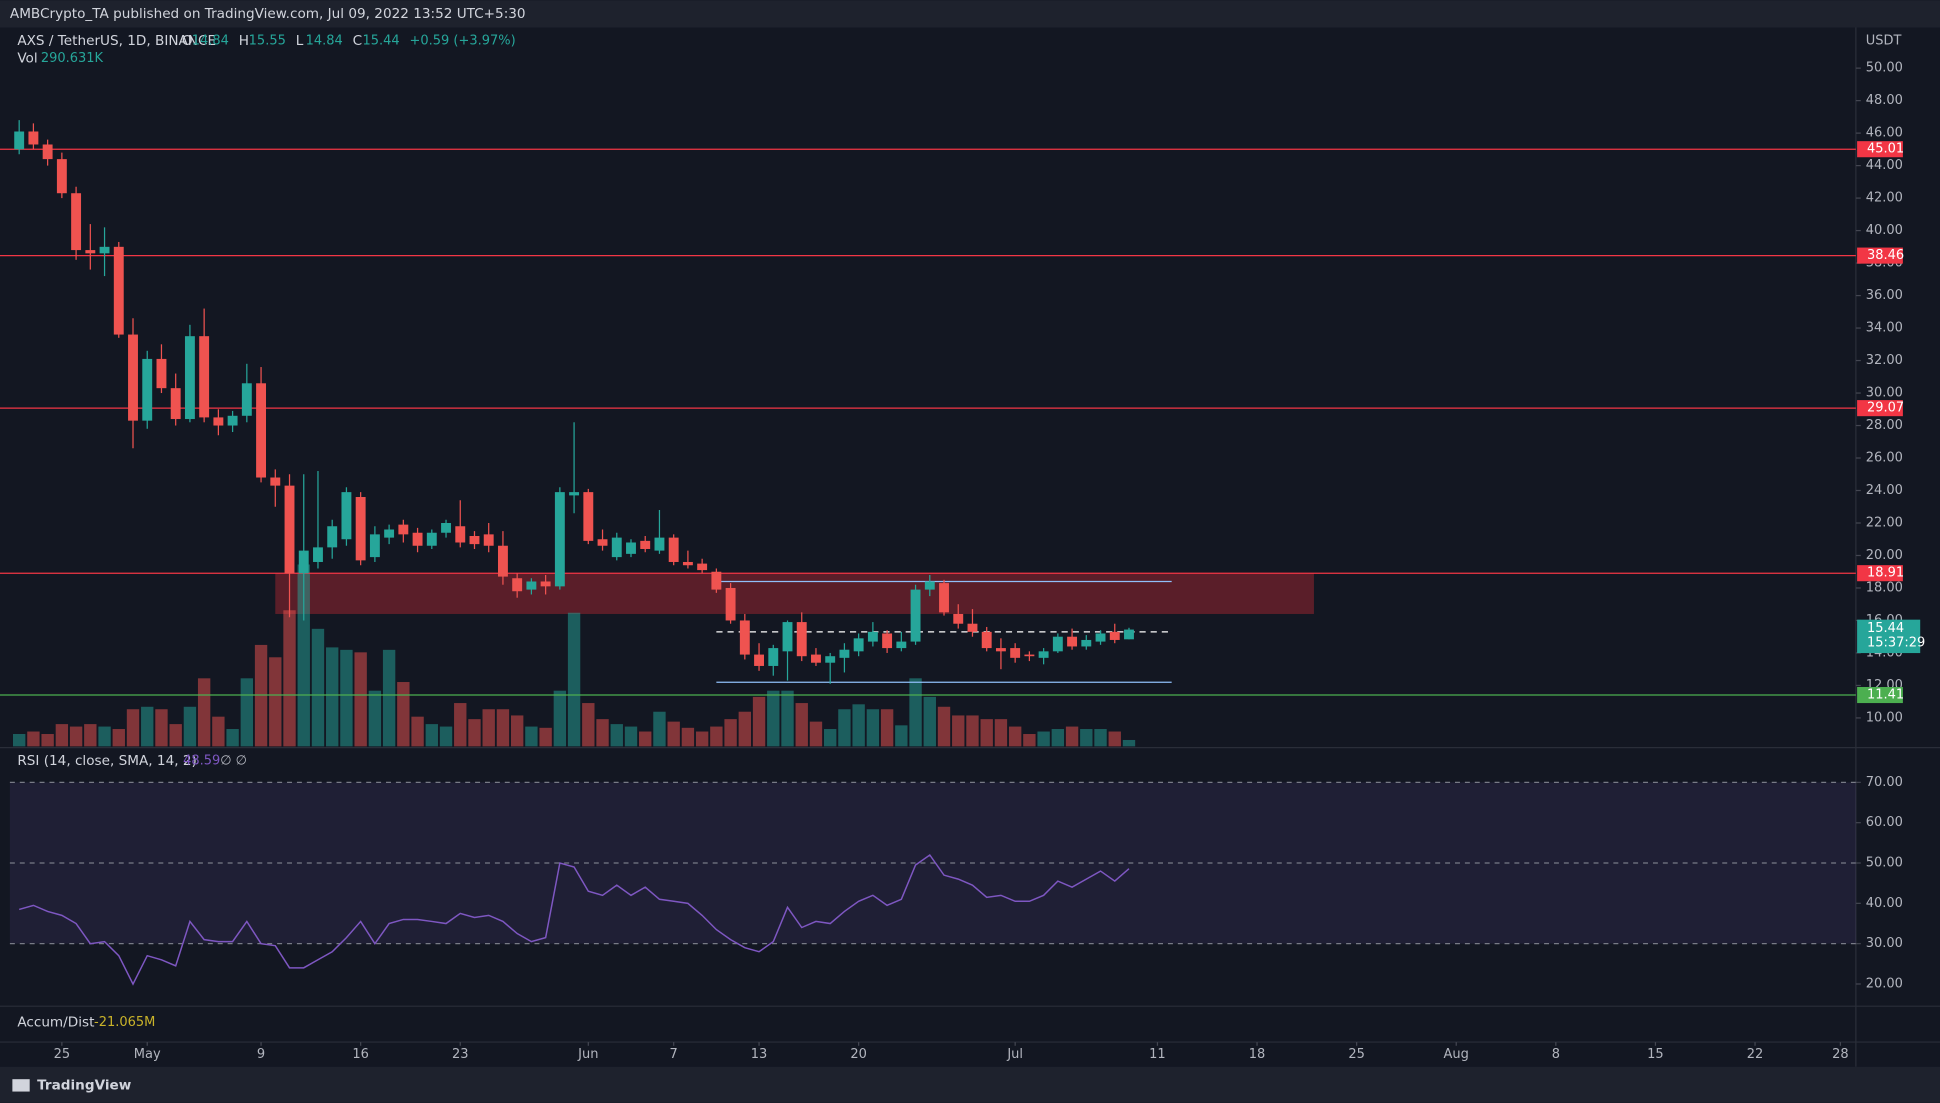 This screenshot has height=1103, width=1940. What do you see at coordinates (1884, 458) in the screenshot?
I see `y-tick-label: 26.00` at bounding box center [1884, 458].